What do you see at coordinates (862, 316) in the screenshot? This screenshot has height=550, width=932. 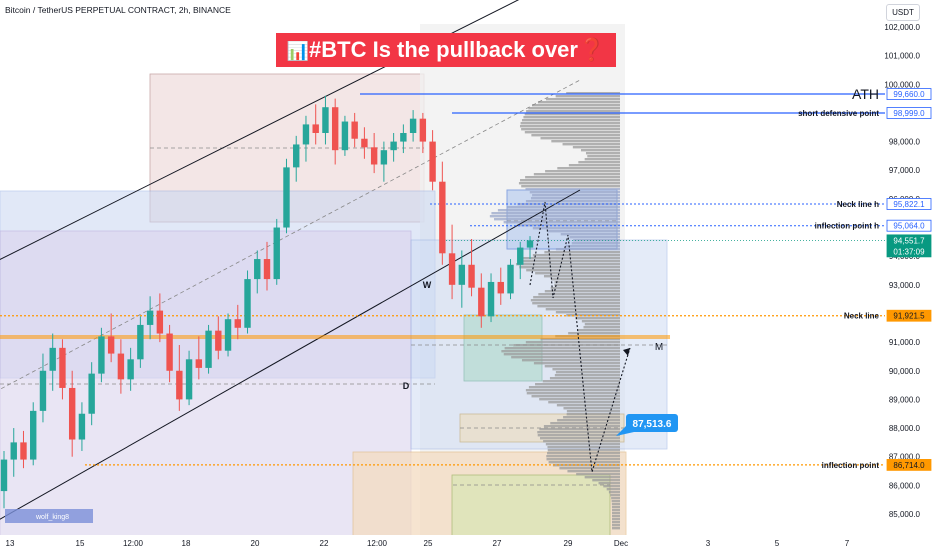 I see `level-label: Neck line` at bounding box center [862, 316].